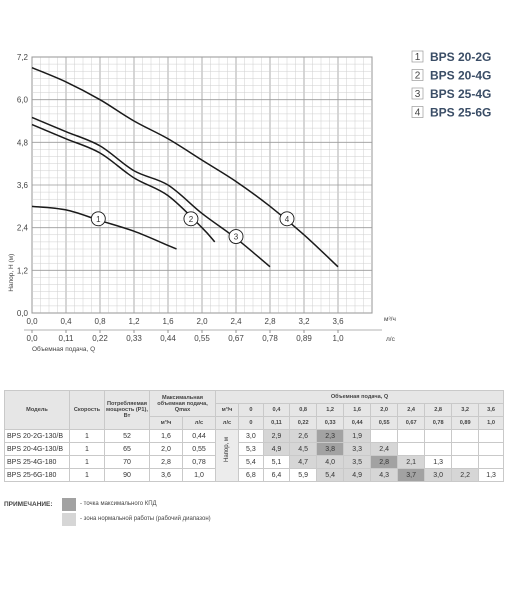 Image resolution: width=511 pixels, height=598 pixels. I want to click on flow-ls-value: 0,67, so click(411, 423).